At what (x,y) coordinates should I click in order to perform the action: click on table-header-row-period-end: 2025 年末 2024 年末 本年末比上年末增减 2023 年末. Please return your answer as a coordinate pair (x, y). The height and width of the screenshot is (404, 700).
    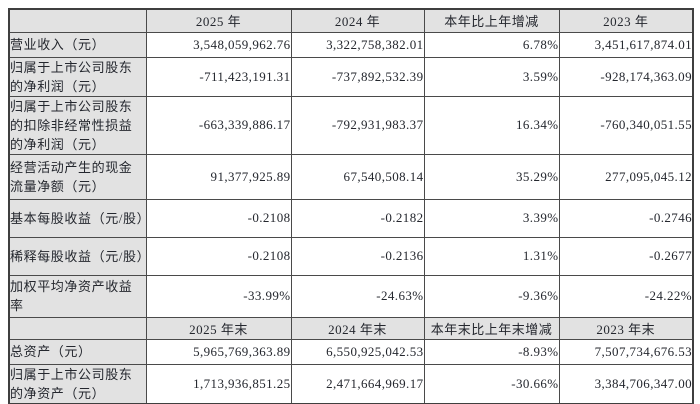
    Looking at the image, I should click on (351, 328).